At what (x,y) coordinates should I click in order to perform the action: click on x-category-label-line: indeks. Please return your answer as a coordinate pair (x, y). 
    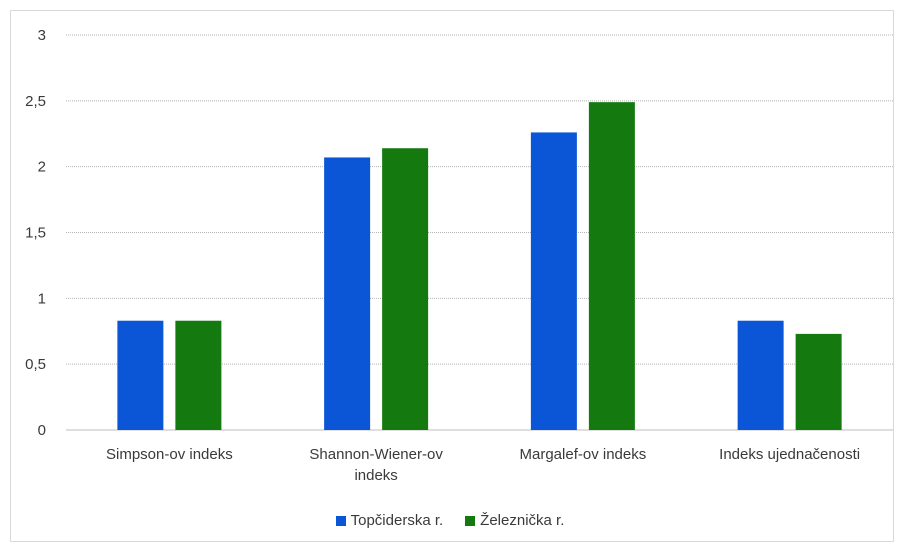
    Looking at the image, I should click on (375, 475).